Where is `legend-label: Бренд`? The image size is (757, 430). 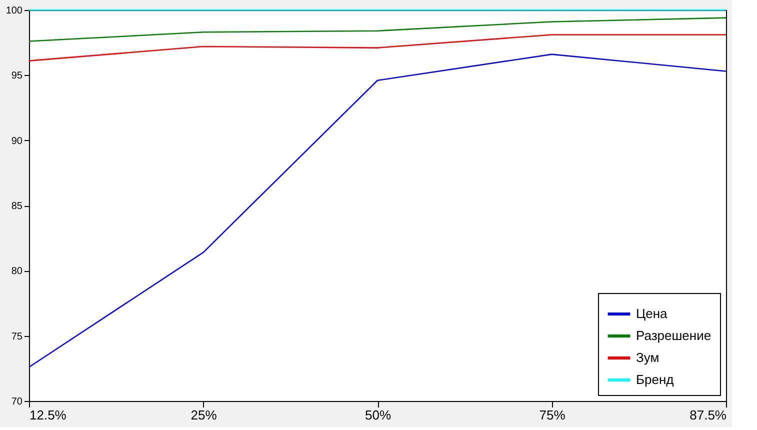
legend-label: Бренд is located at coordinates (655, 379).